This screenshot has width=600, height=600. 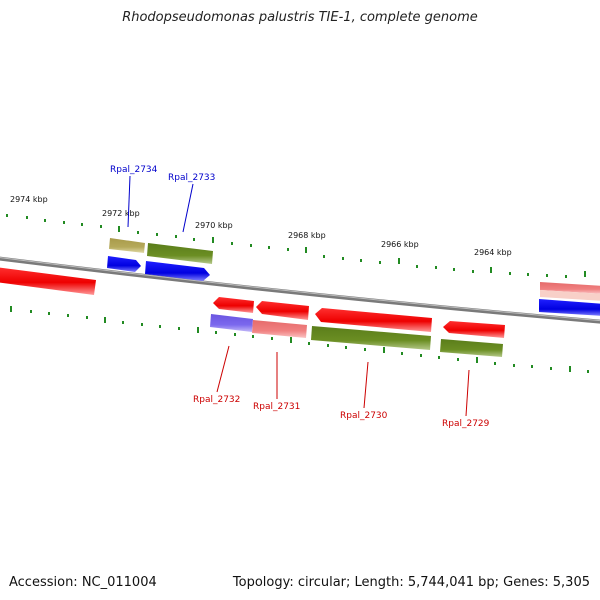 What do you see at coordinates (214, 225) in the screenshot?
I see `scale-label: 2970 kbp` at bounding box center [214, 225].